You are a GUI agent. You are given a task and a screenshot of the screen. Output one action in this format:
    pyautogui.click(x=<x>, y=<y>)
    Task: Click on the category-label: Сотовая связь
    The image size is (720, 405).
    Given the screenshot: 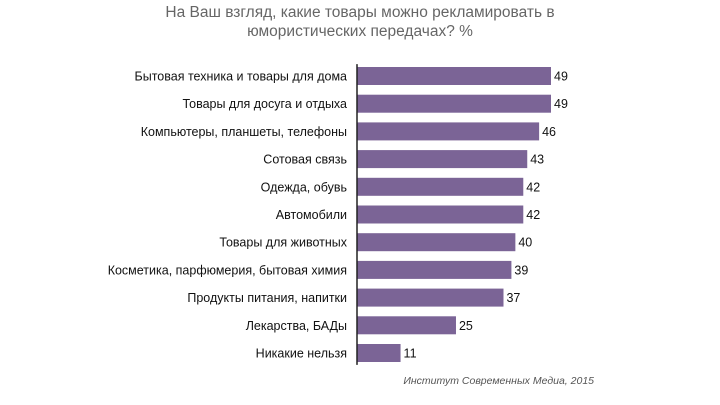 What is the action you would take?
    pyautogui.click(x=305, y=160)
    